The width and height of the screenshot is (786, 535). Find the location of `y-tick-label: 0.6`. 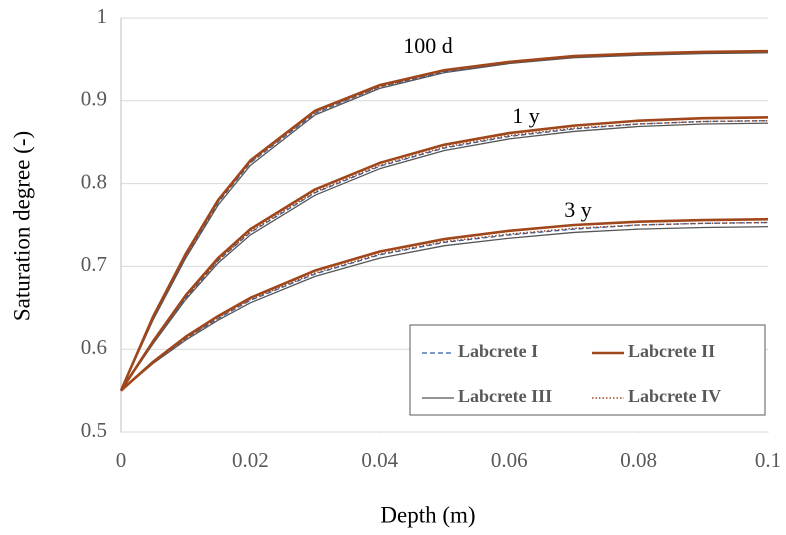

y-tick-label: 0.6 is located at coordinates (94, 347).